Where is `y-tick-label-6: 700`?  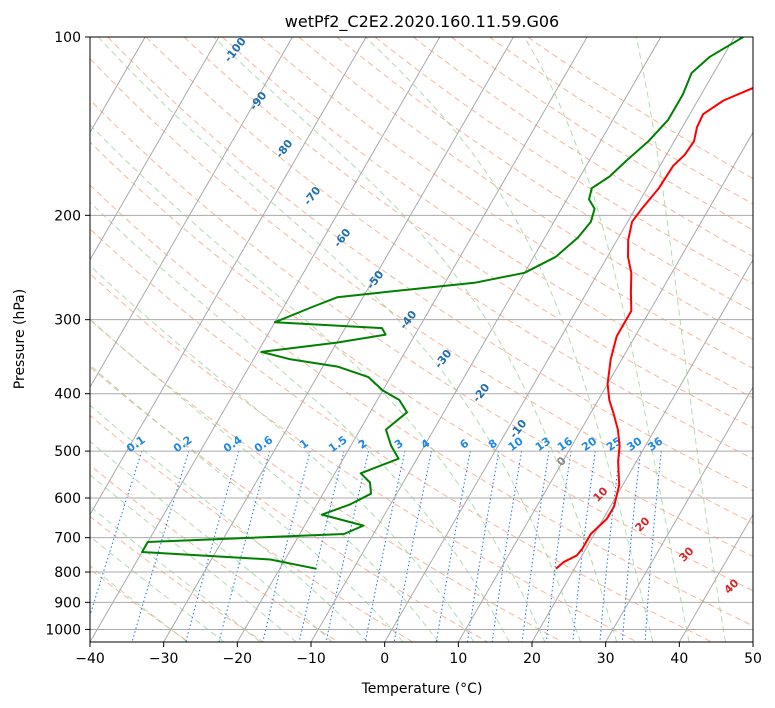 y-tick-label-6: 700 is located at coordinates (67, 539).